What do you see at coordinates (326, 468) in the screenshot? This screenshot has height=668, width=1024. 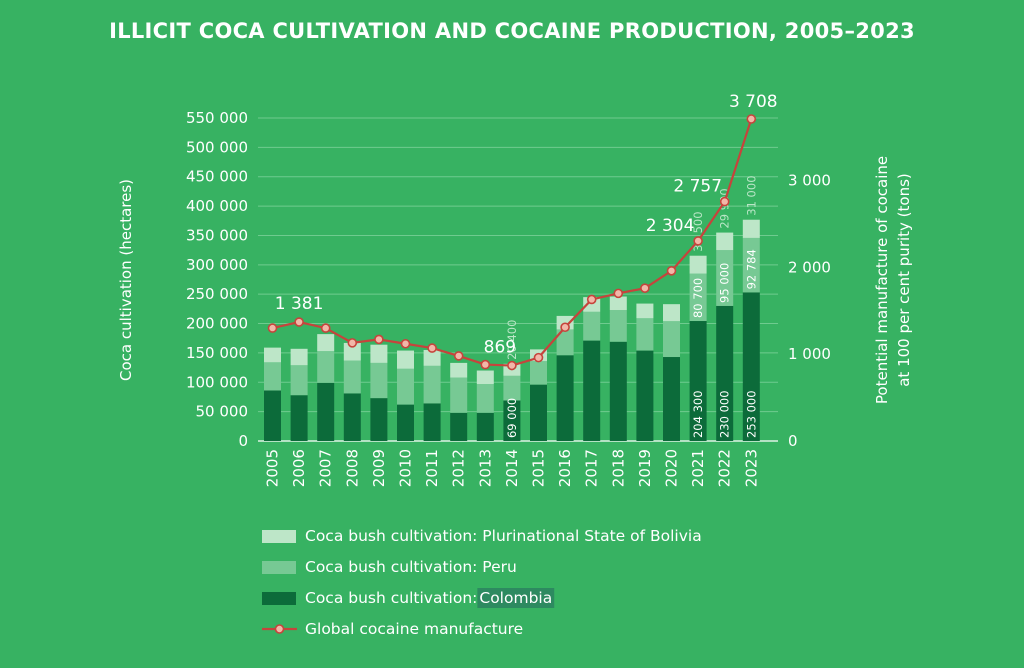 I see `x-tick-label: 2007` at bounding box center [326, 468].